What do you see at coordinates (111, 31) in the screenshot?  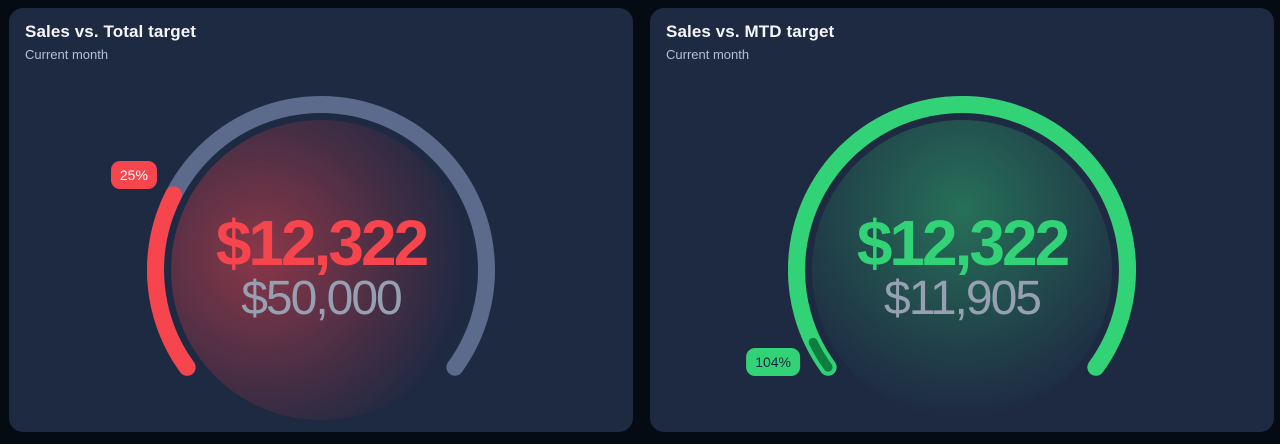 I see `card-title: Sales vs. Total target` at bounding box center [111, 31].